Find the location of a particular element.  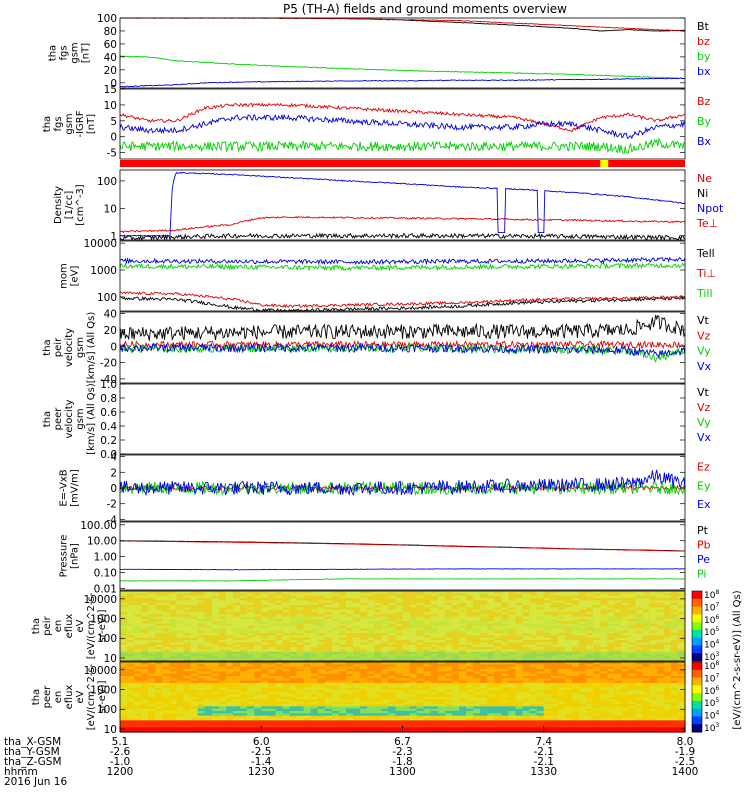

time-axis-tick-label: -1.9 is located at coordinates (685, 752).